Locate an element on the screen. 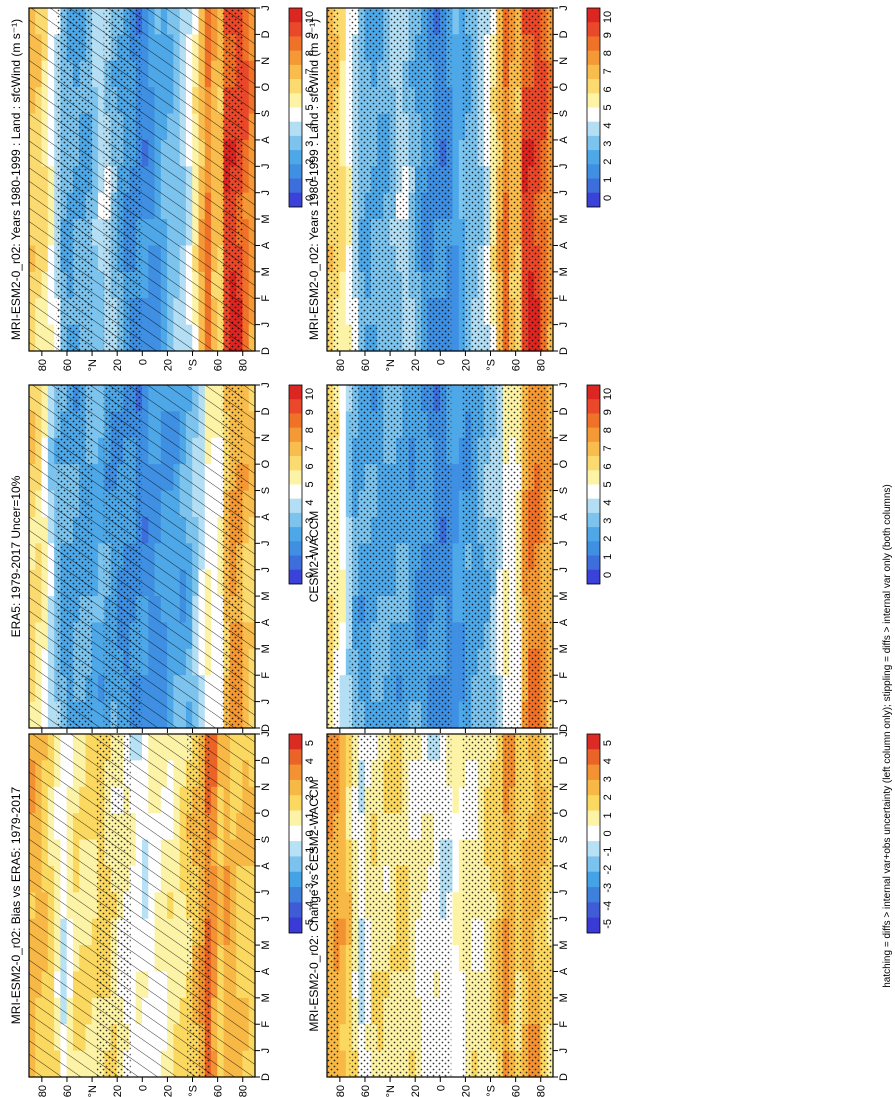 Image resolution: width=895 pixels, height=1097 pixels. colorbar-label: -3 is located at coordinates (310, 888).